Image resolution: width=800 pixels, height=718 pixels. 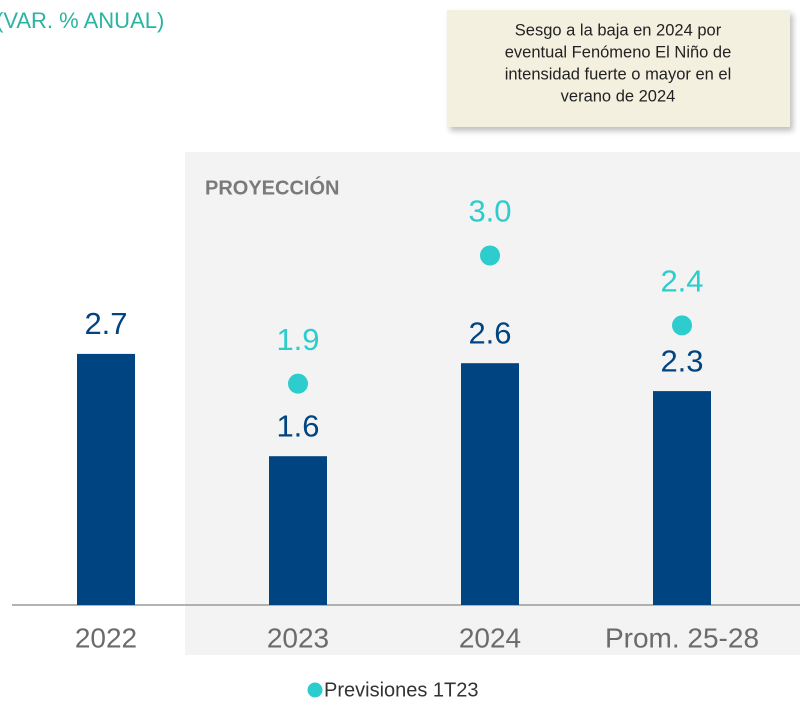 I want to click on annotation-line: verano de 2024, so click(x=618, y=96).